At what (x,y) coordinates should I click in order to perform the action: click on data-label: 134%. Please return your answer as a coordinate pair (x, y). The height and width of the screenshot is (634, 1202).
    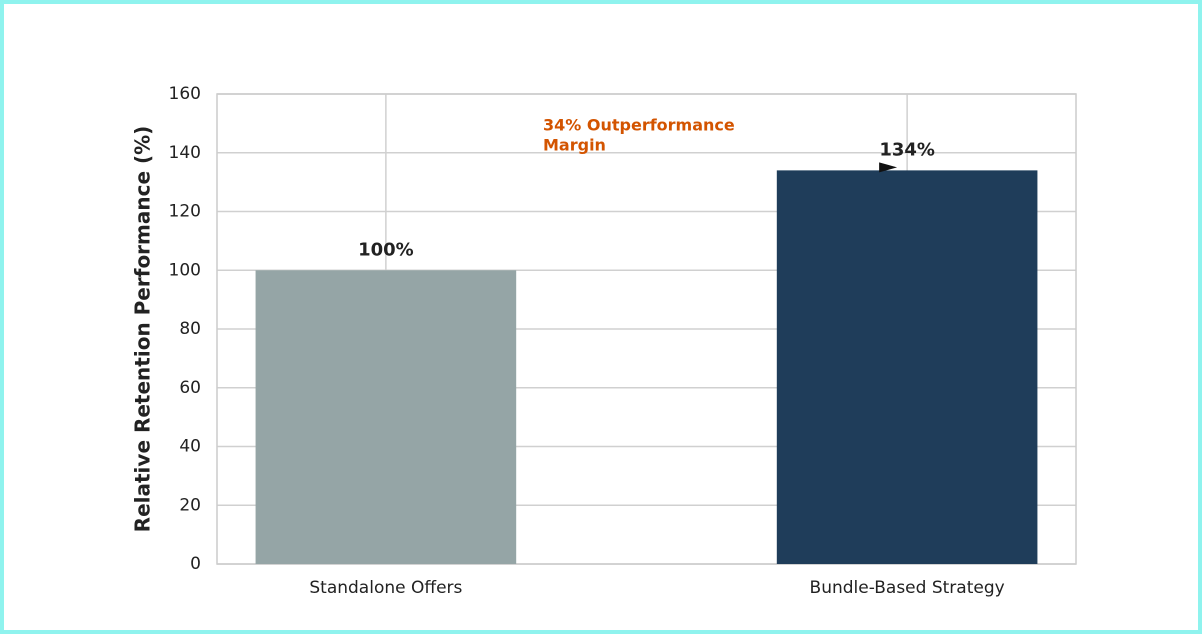
    Looking at the image, I should click on (907, 149).